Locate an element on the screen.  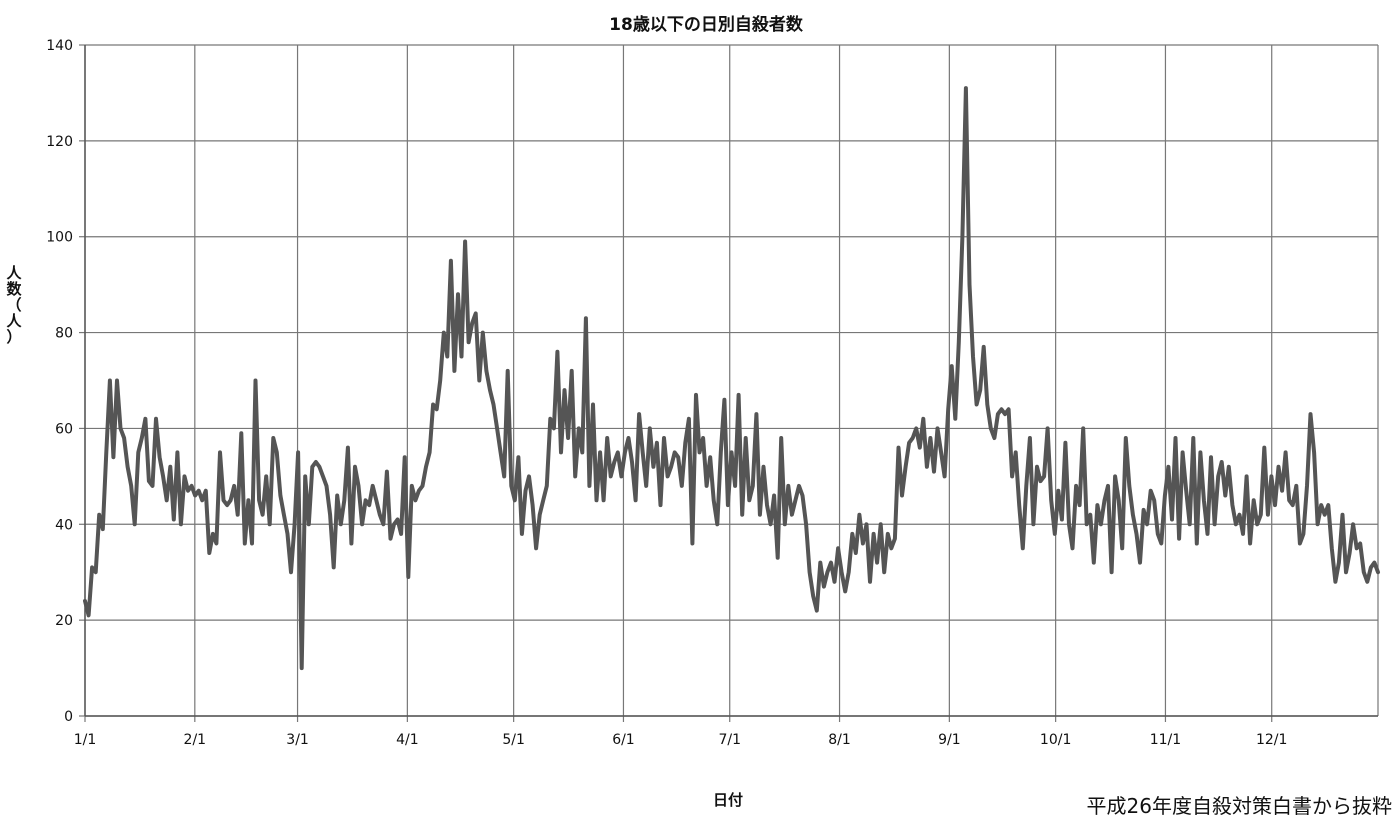
x-tick-labels: 1/1 2/1 3/1 4/1 5/1 6/1 7/1 8/1 9/1 10/1 11/1 12/1 is located at coordinates (681, 740).